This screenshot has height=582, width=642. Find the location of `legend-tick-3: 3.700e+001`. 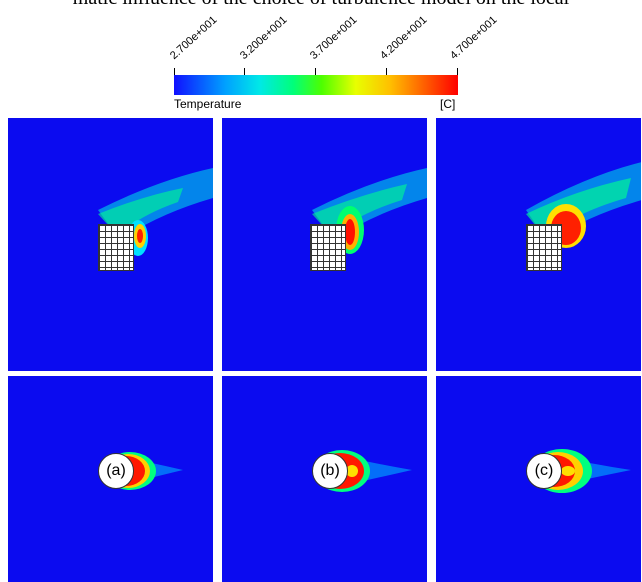

legend-tick-3: 3.700e+001 is located at coordinates (333, 37).